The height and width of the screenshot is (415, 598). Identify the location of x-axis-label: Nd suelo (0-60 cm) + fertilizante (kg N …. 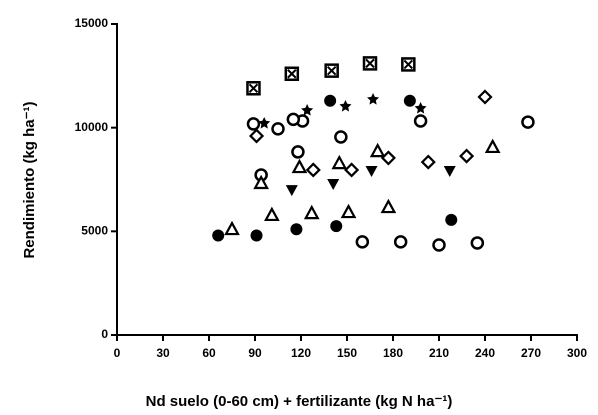
(299, 401).